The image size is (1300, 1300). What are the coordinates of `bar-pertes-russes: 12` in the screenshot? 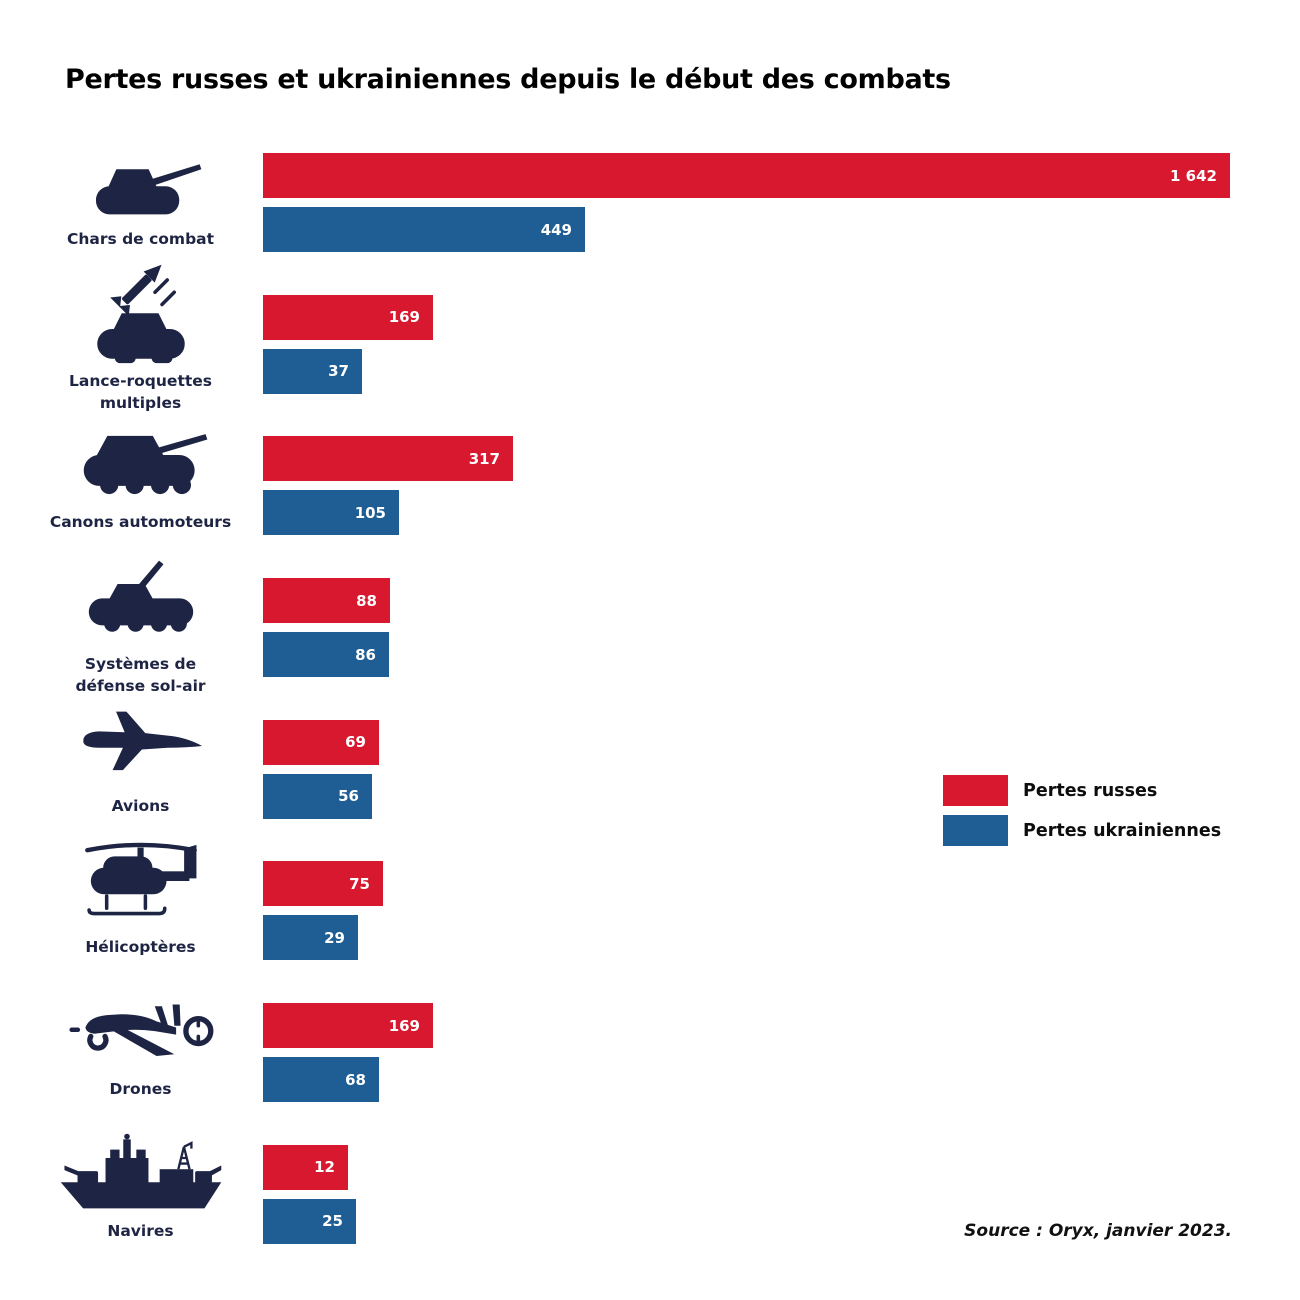 It's located at (305, 1167).